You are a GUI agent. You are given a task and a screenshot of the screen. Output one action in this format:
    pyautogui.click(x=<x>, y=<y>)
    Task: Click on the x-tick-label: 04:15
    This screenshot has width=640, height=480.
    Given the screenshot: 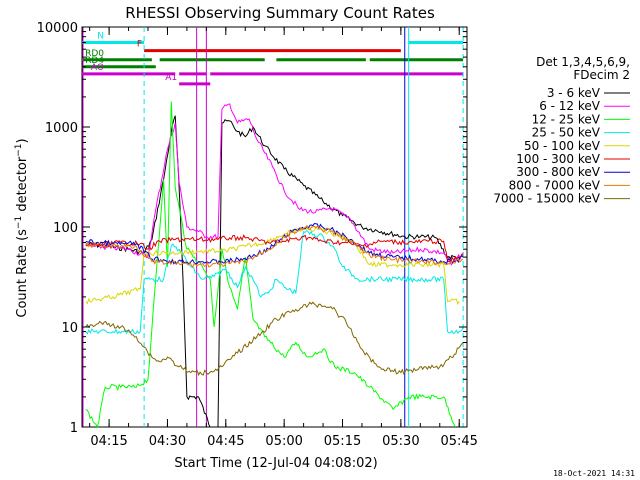 What is the action you would take?
    pyautogui.click(x=108, y=441)
    